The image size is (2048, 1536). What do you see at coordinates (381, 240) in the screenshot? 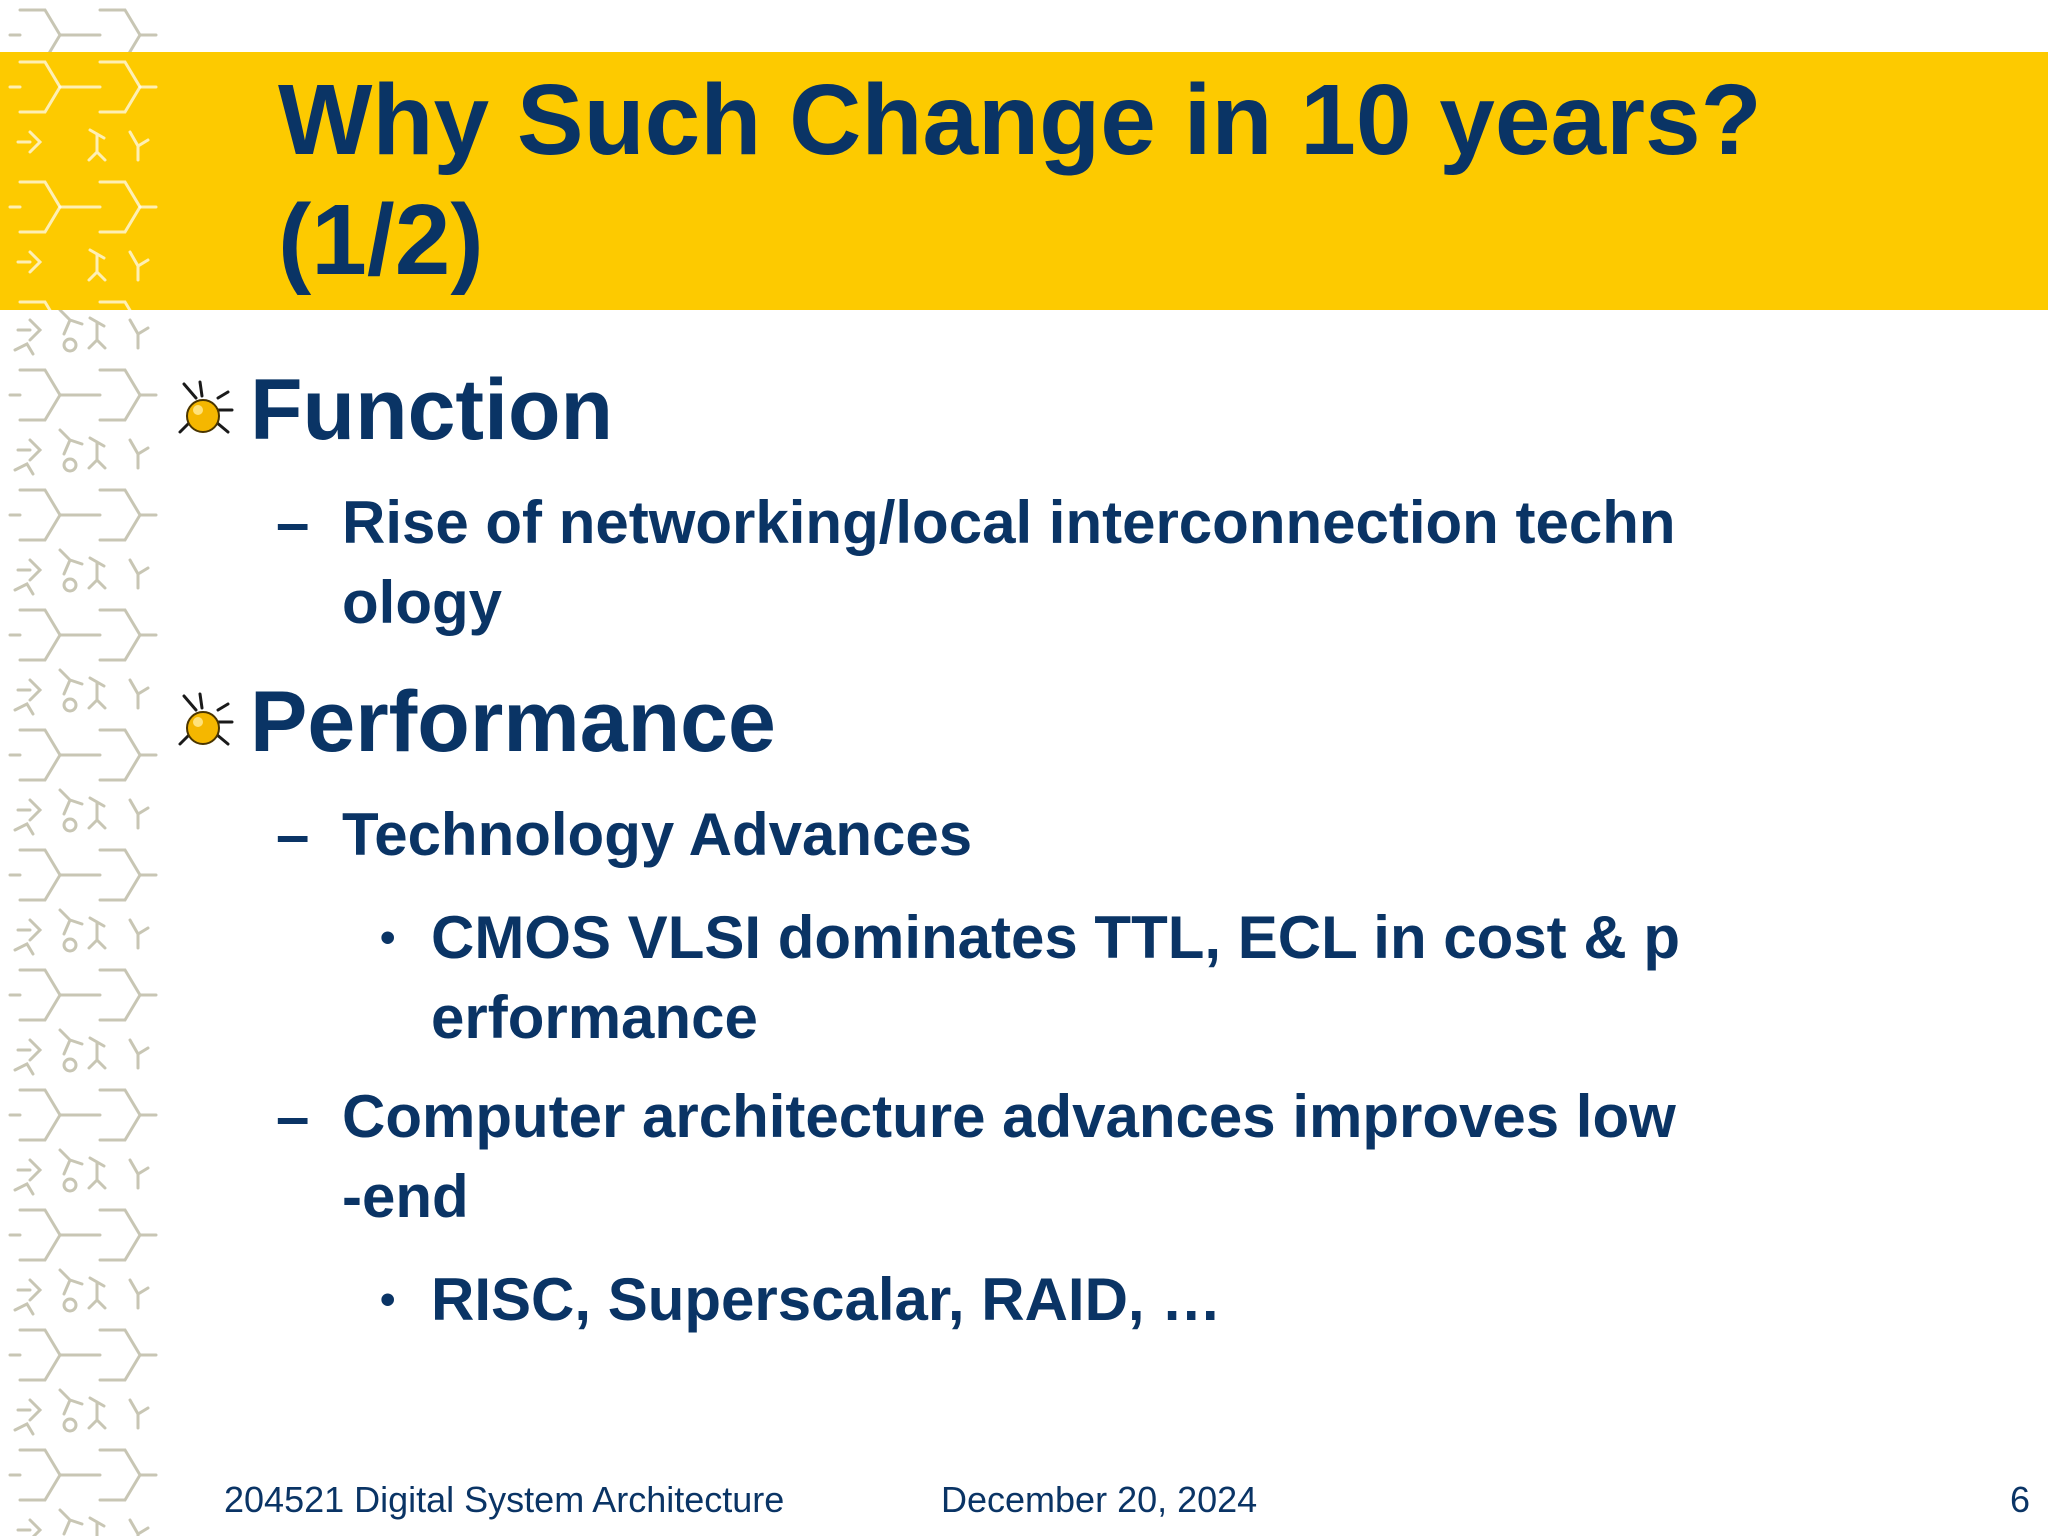
I see `slide-title-line-2: (1/2)` at bounding box center [381, 240].